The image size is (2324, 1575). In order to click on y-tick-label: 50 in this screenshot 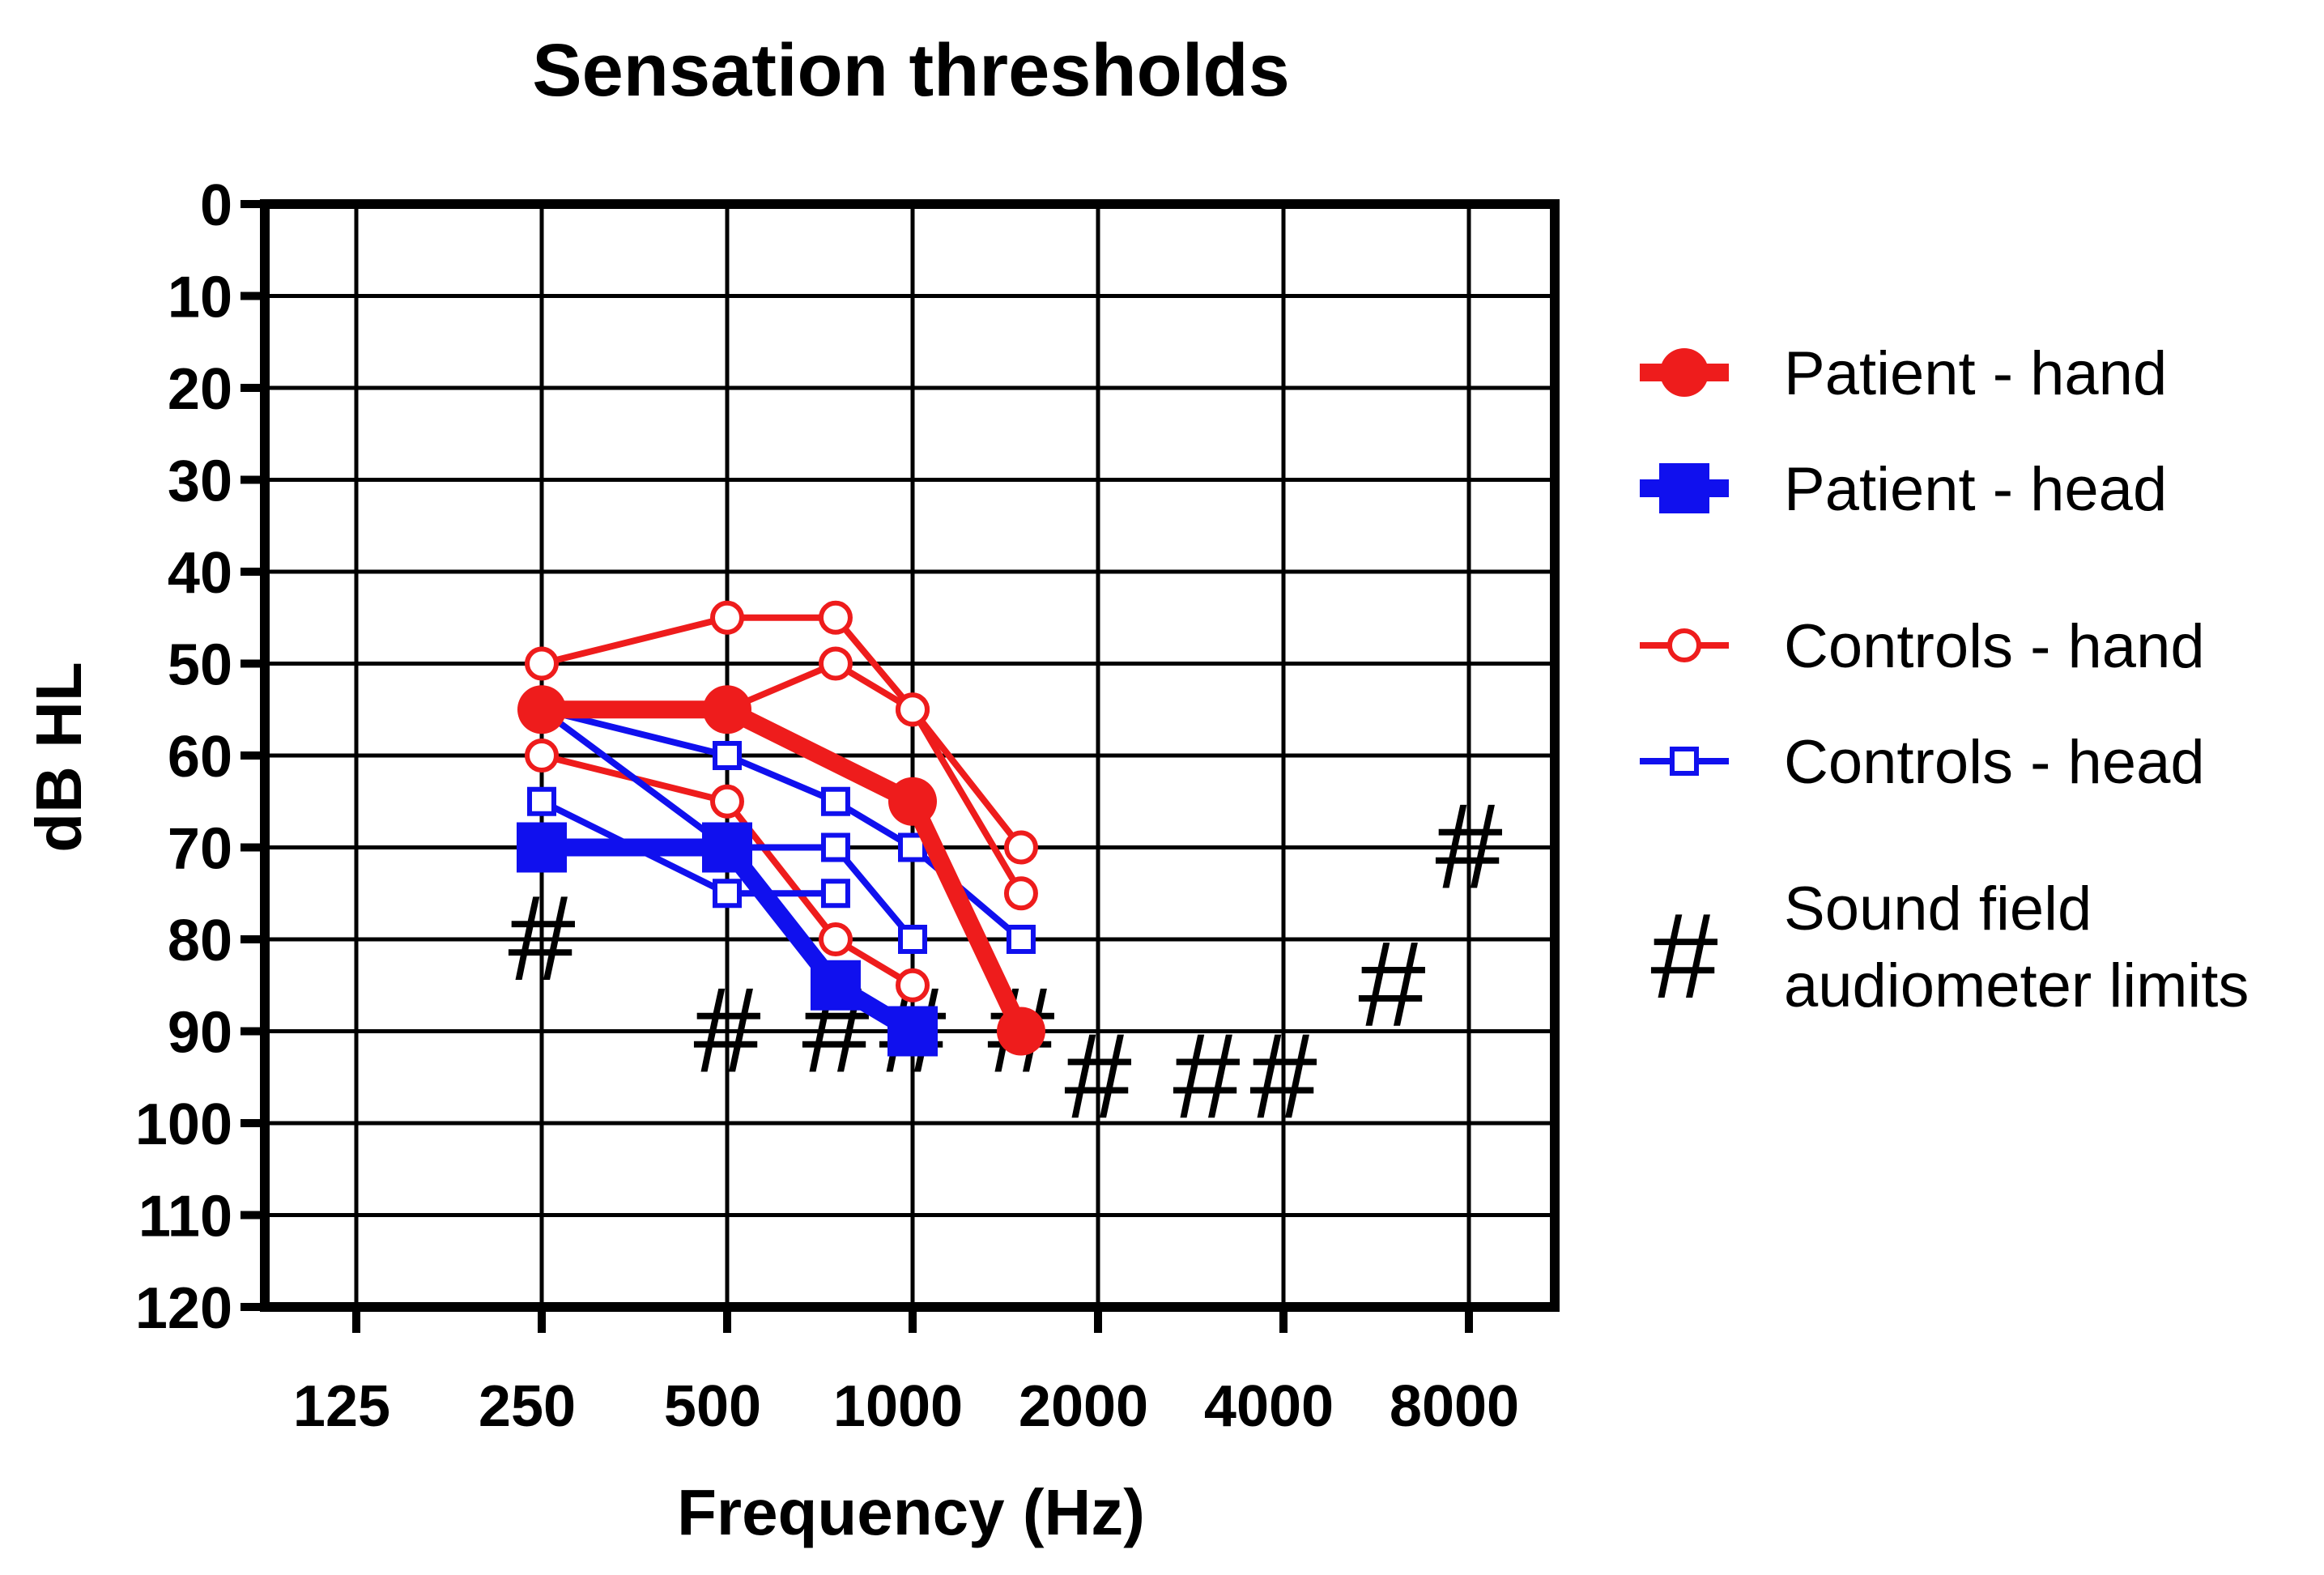, I will do `click(200, 665)`.